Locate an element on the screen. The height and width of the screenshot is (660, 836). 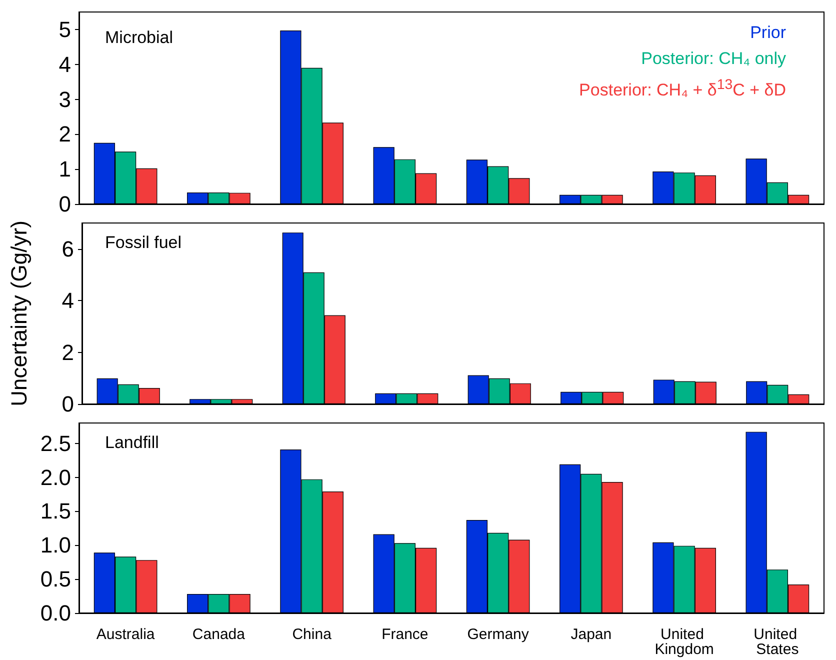
x-tick-label: United Kingdom is located at coordinates (684, 642).